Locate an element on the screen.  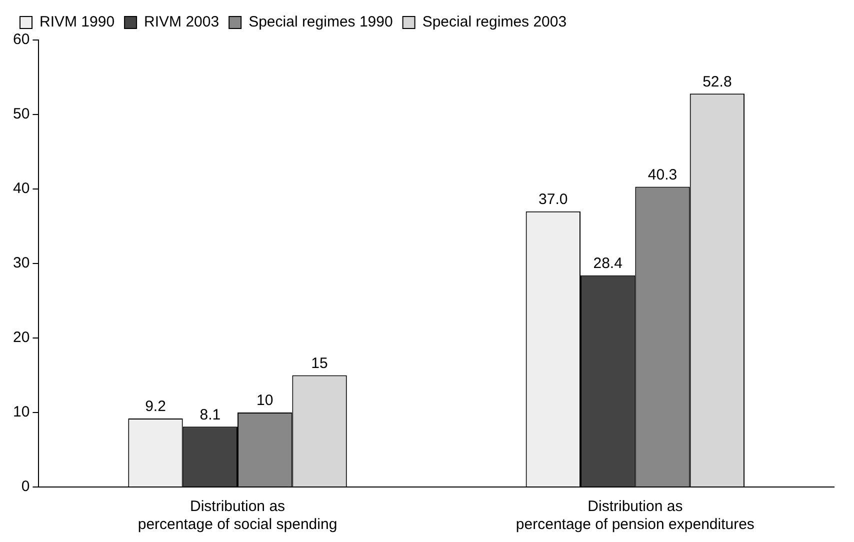
x-tick-label: Distribution as percentage of pension expenditures is located at coordinates (635, 516).